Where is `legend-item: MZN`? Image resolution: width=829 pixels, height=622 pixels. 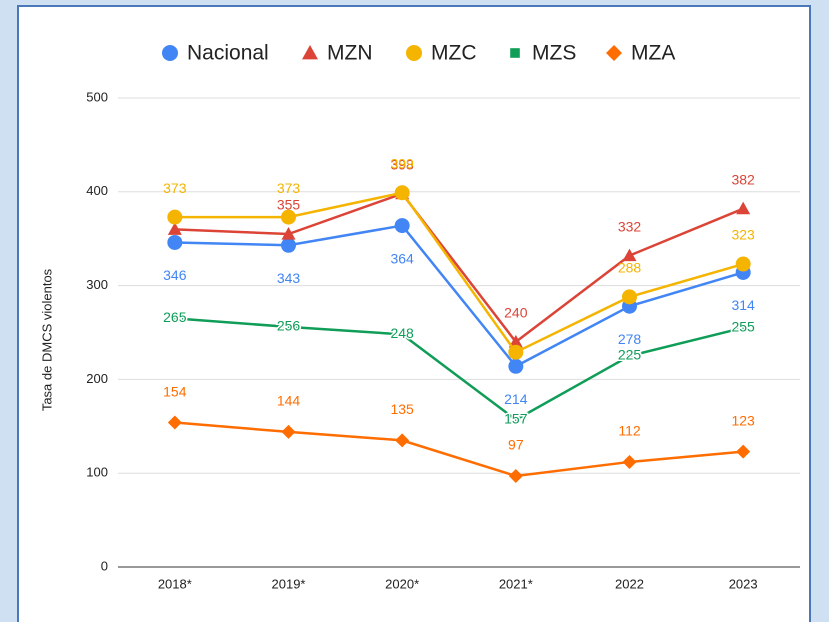 legend-item: MZN is located at coordinates (337, 53).